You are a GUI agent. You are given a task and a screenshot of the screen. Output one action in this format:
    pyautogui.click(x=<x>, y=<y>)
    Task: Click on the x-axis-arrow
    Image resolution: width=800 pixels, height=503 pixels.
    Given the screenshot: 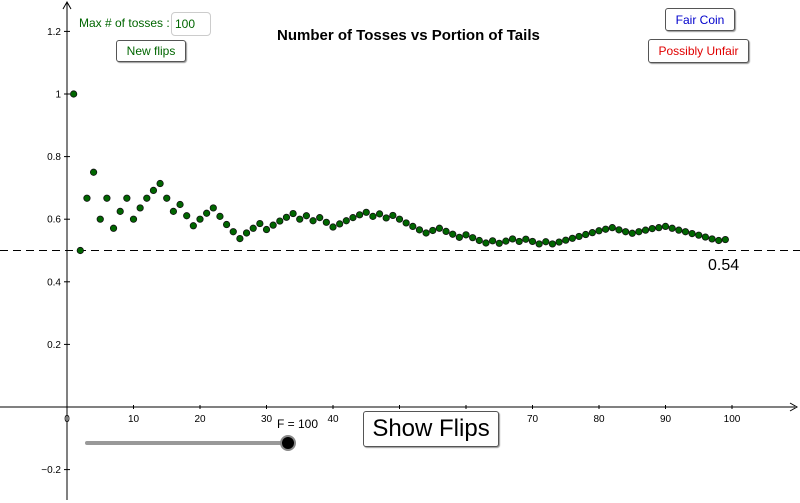 What is the action you would take?
    pyautogui.click(x=794, y=407)
    